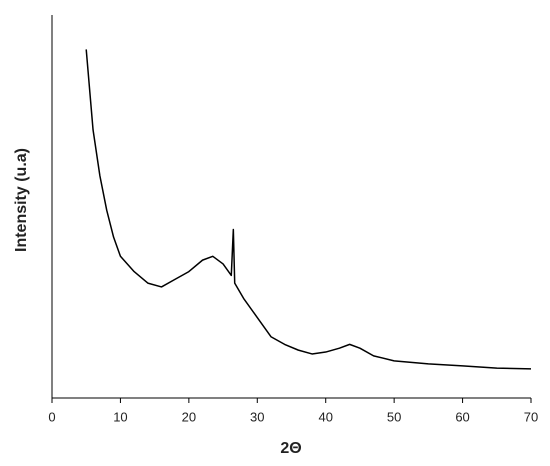 This screenshot has height=466, width=550. What do you see at coordinates (394, 416) in the screenshot?
I see `x-tick-label: 50` at bounding box center [394, 416].